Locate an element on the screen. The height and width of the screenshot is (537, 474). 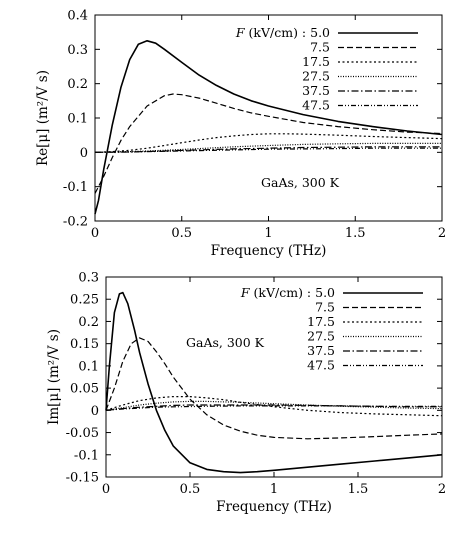
chart-2-legend: F (kV/cm) : 5.07.517.527.537.547.5 is located at coordinates (331, 329).